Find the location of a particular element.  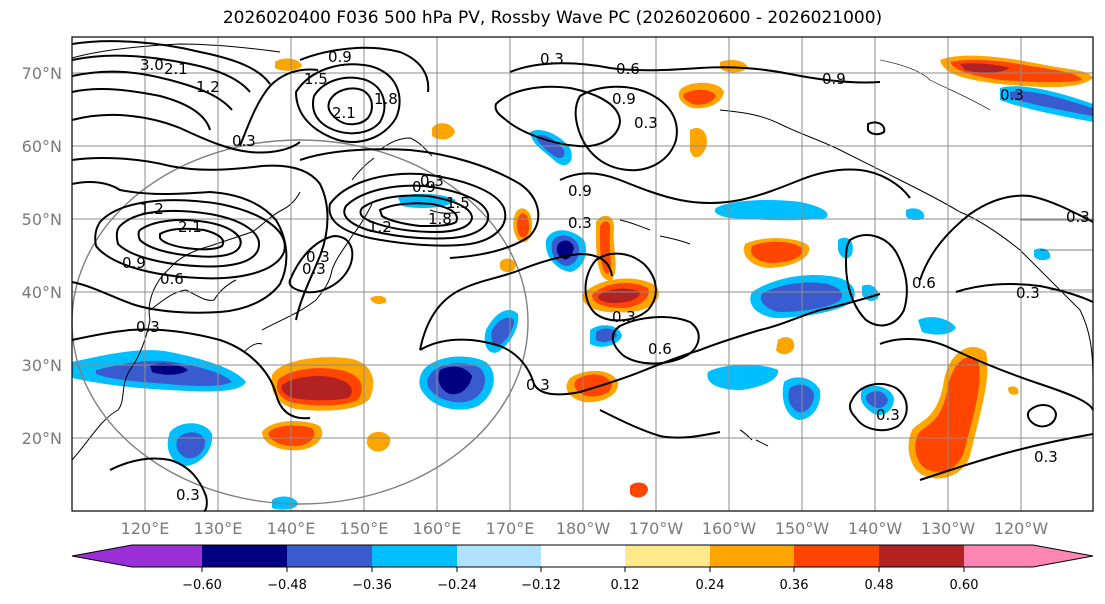

contour-west-low-outer is located at coordinates (190, 239).